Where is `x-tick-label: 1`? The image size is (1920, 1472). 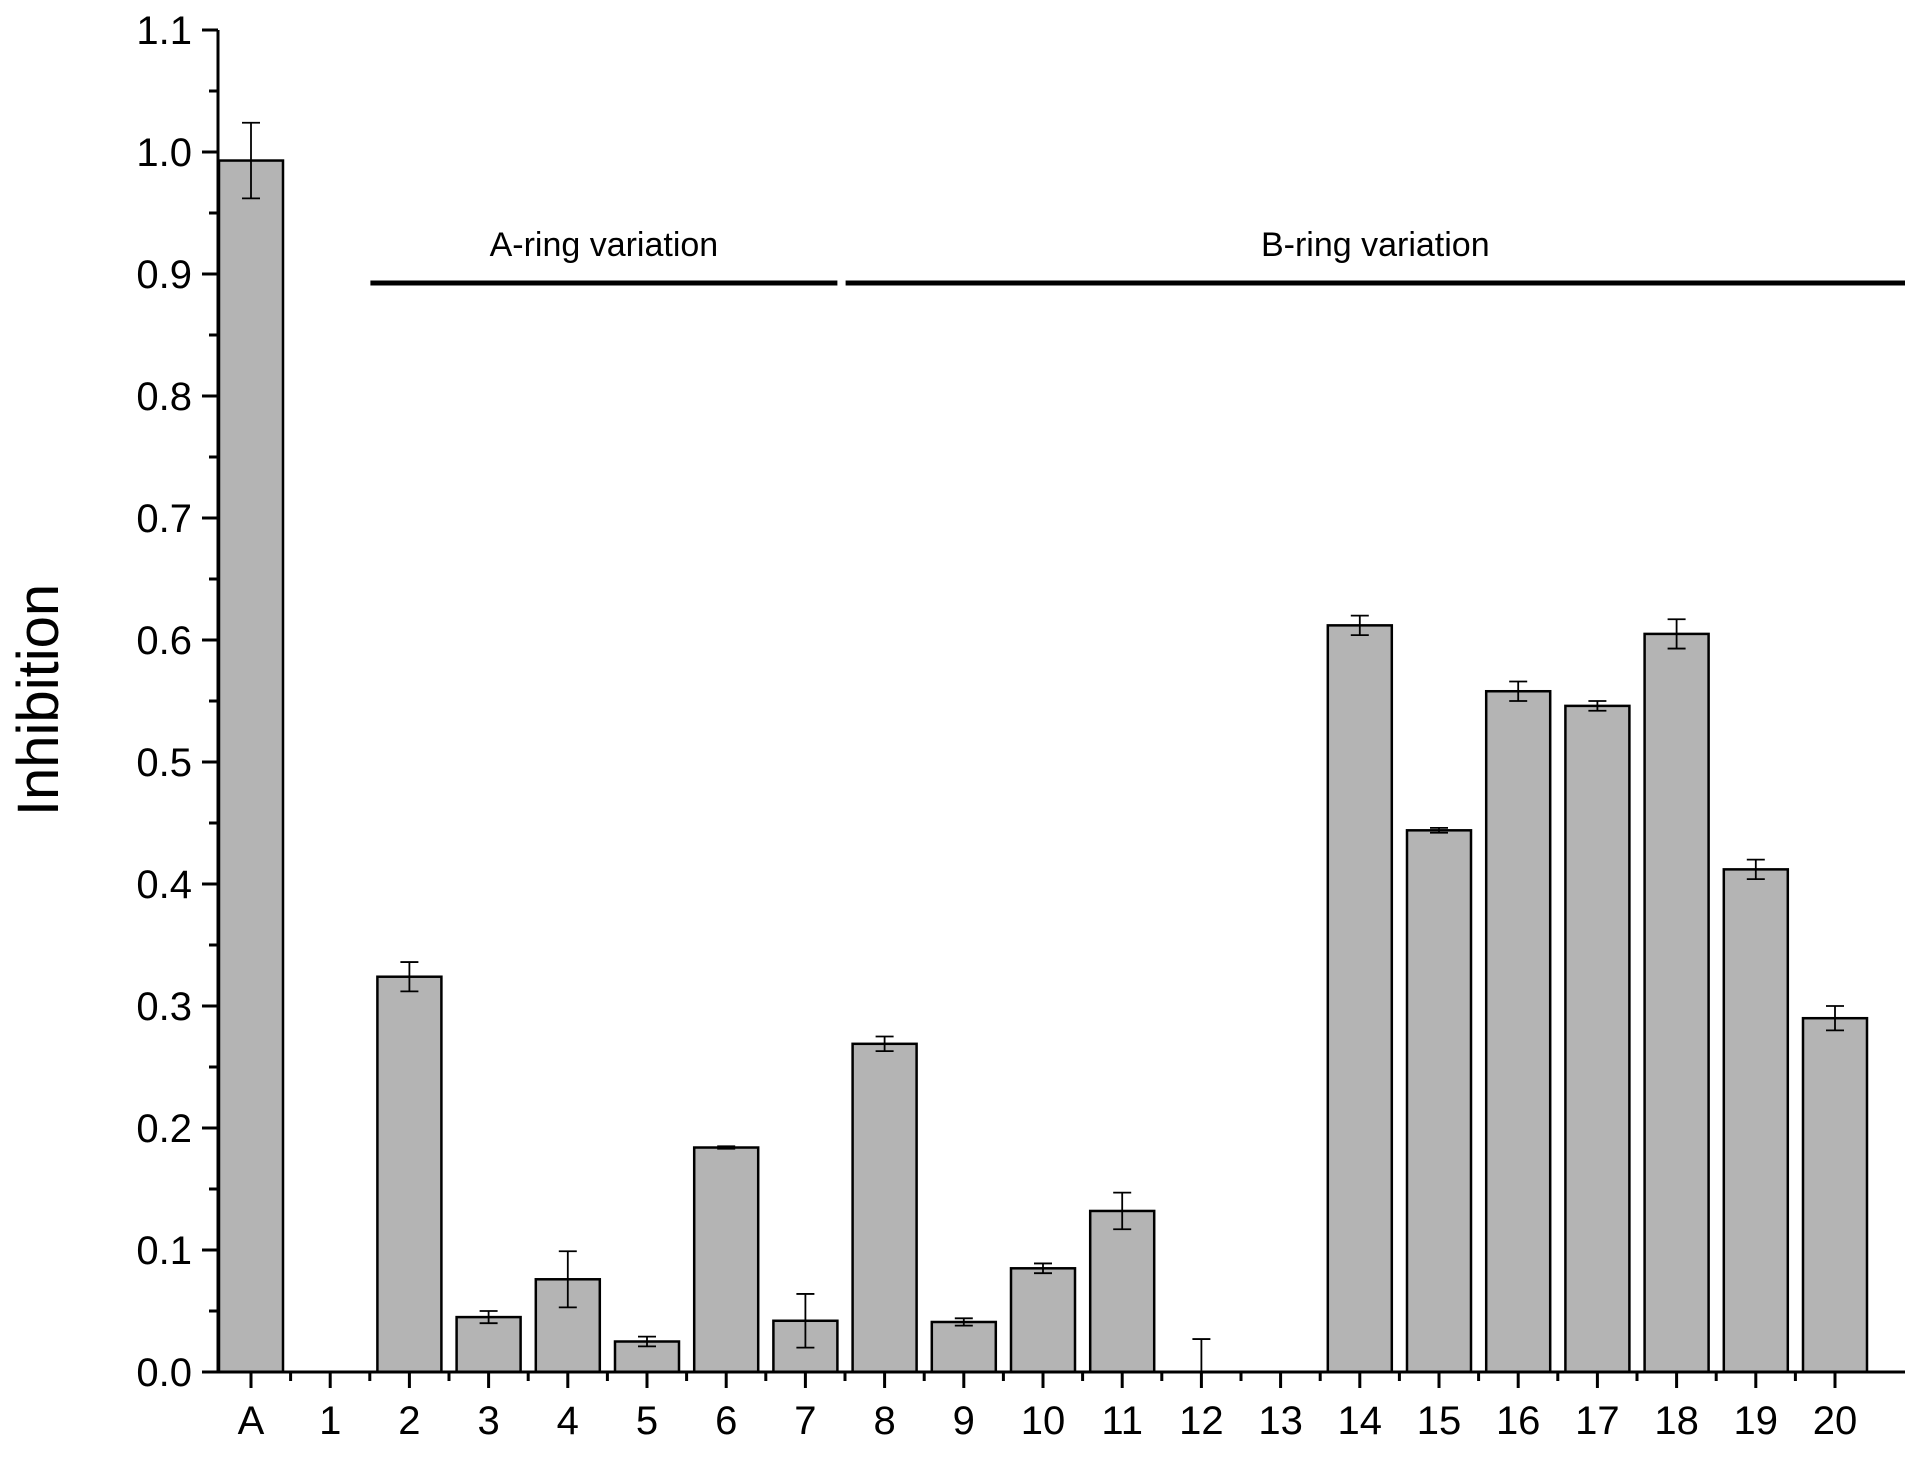
x-tick-label: 1 is located at coordinates (330, 1421).